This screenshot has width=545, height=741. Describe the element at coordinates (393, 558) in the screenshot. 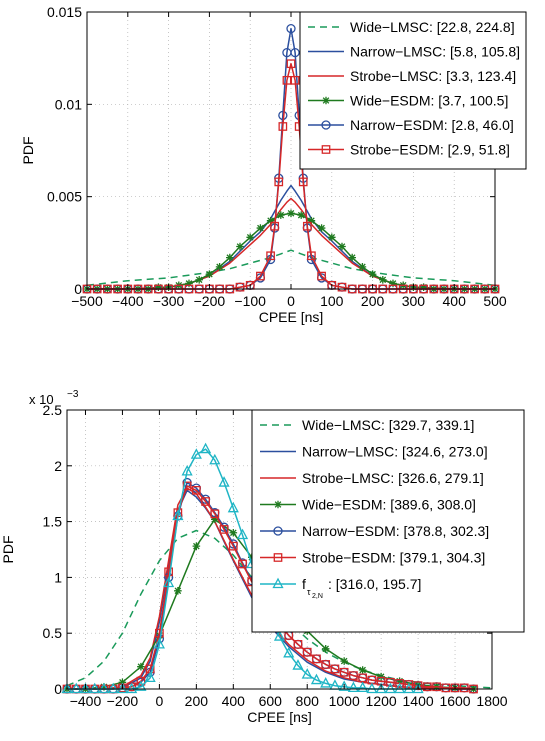

I see `legend-label: Strobe−ESDM: [379.1, 304.3]` at that location.